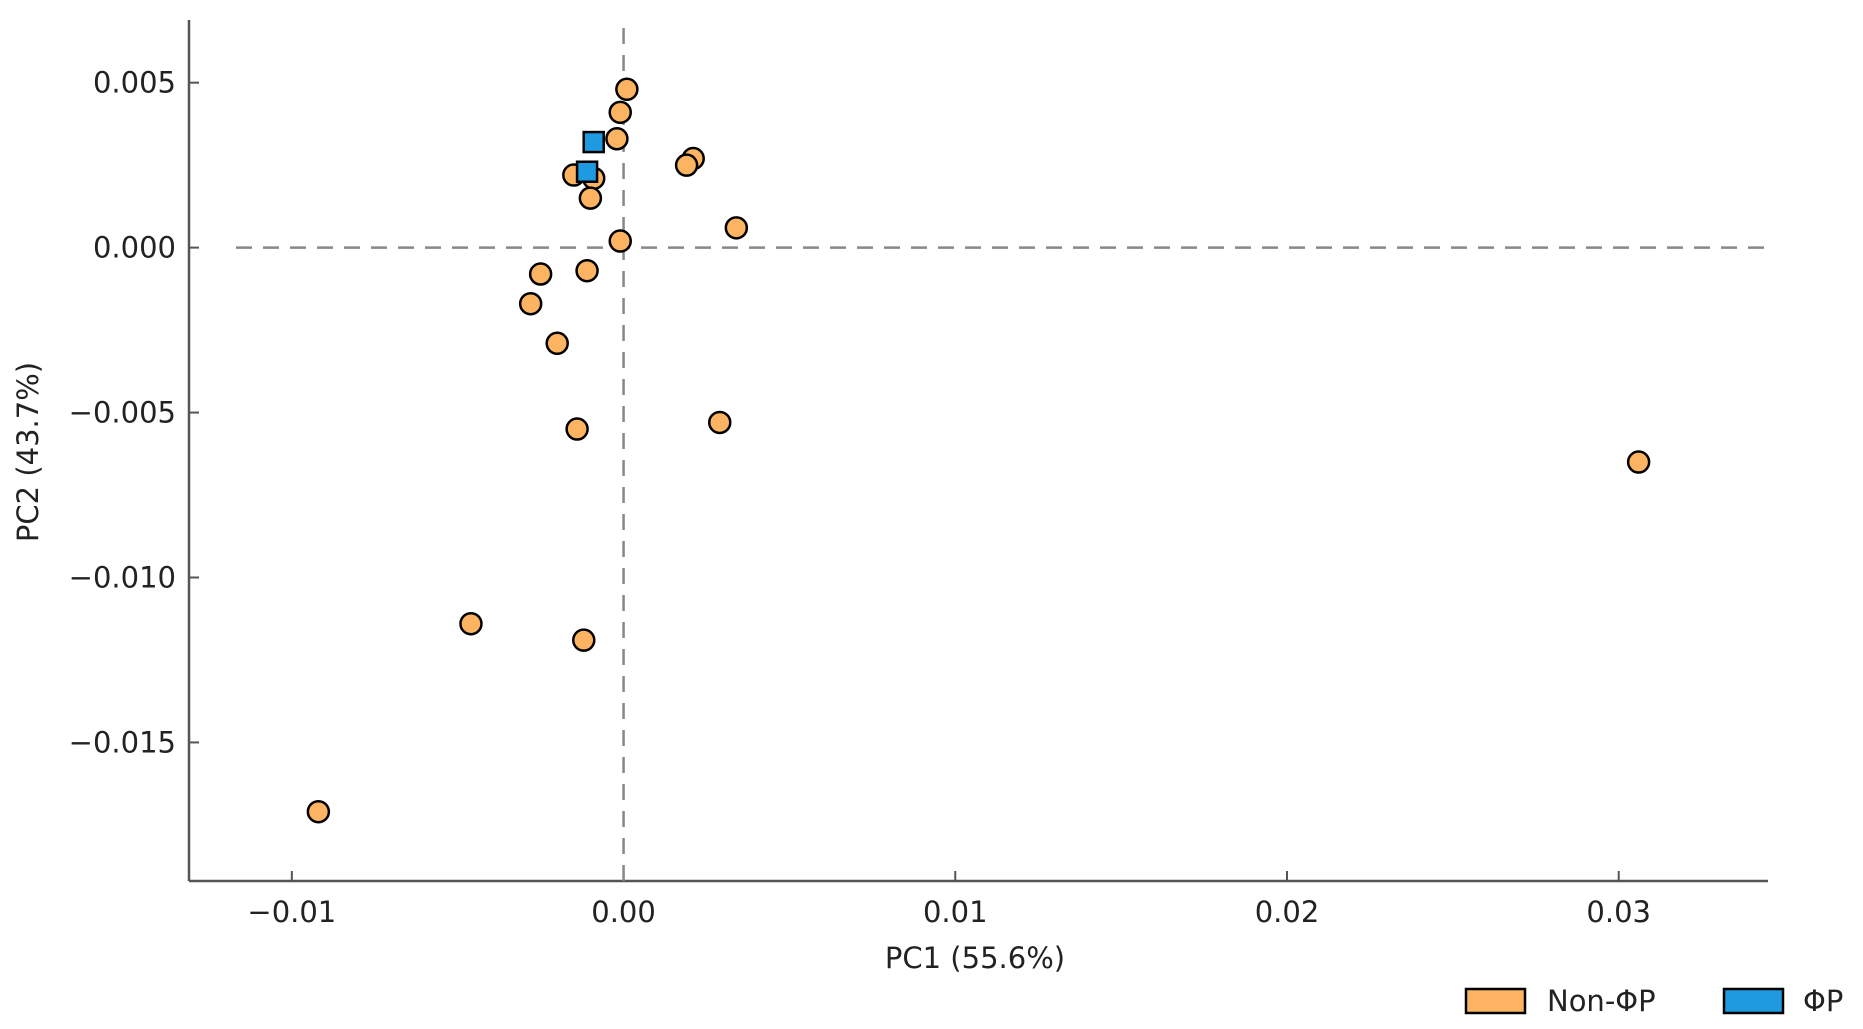  Describe the element at coordinates (134, 83) in the screenshot. I see `y-tick-label: 0.005` at that location.